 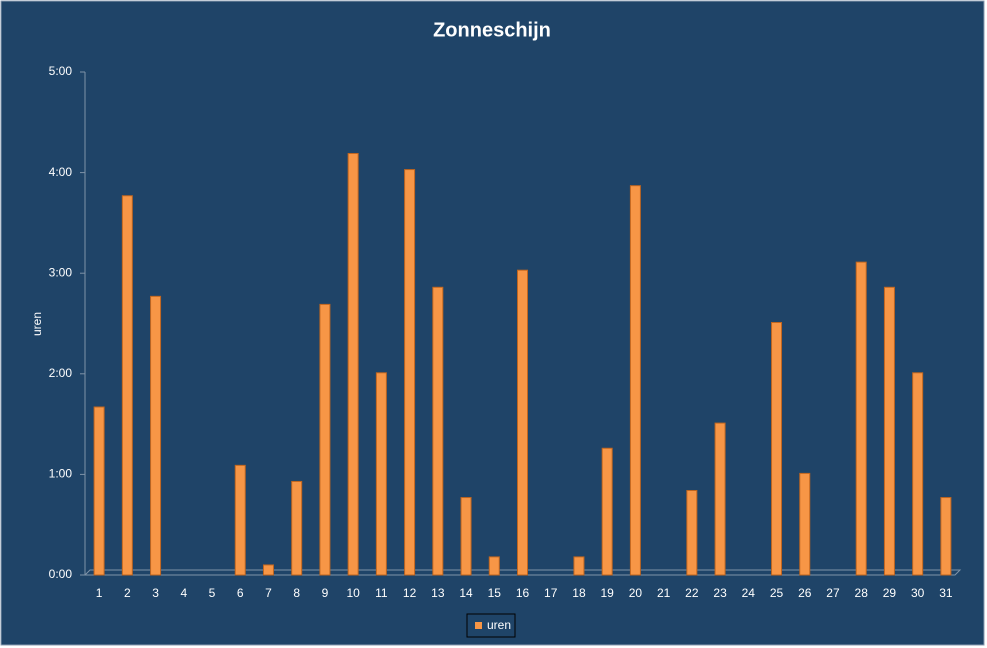 I want to click on floor, so click(x=522, y=572).